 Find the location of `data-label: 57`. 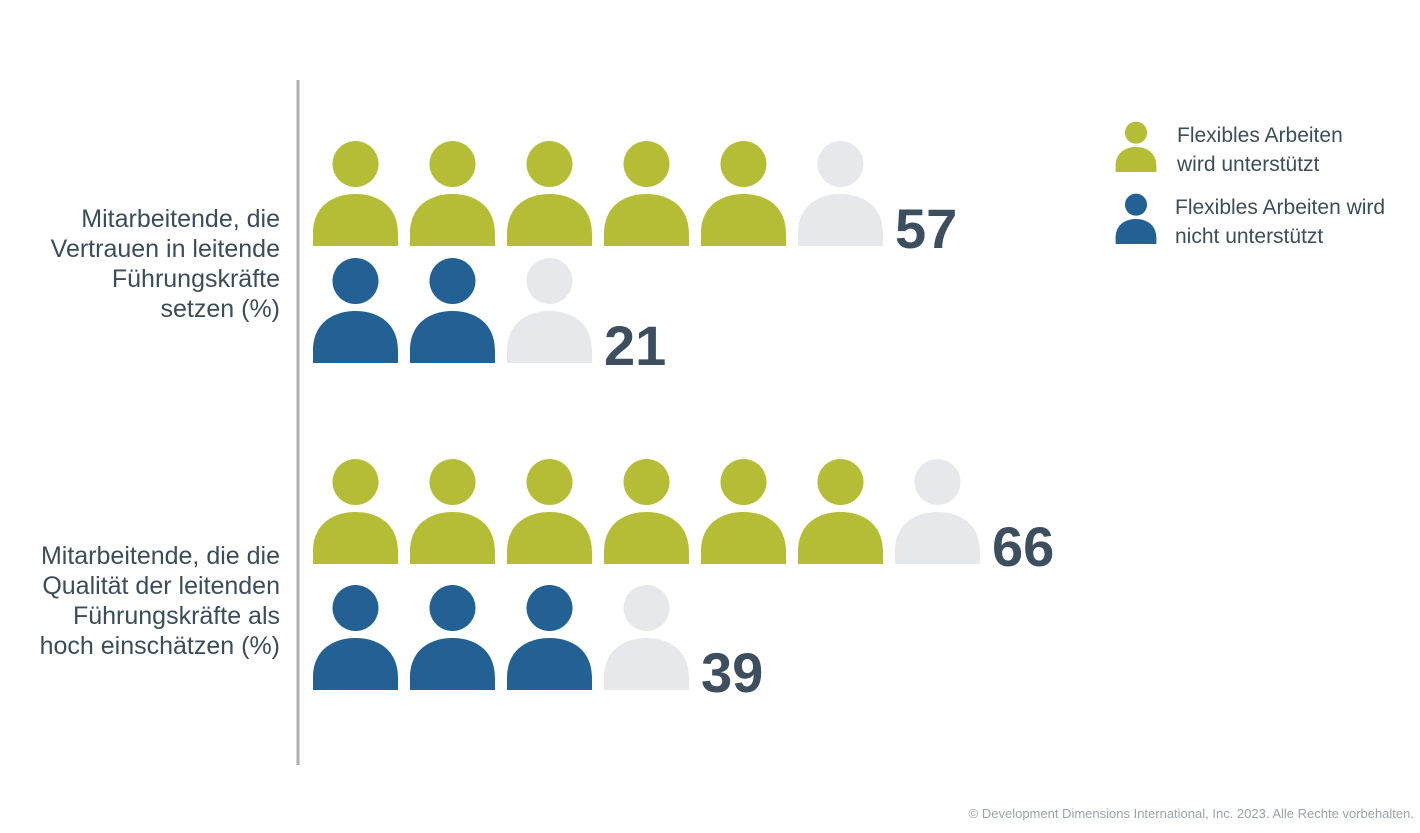

data-label: 57 is located at coordinates (926, 228).